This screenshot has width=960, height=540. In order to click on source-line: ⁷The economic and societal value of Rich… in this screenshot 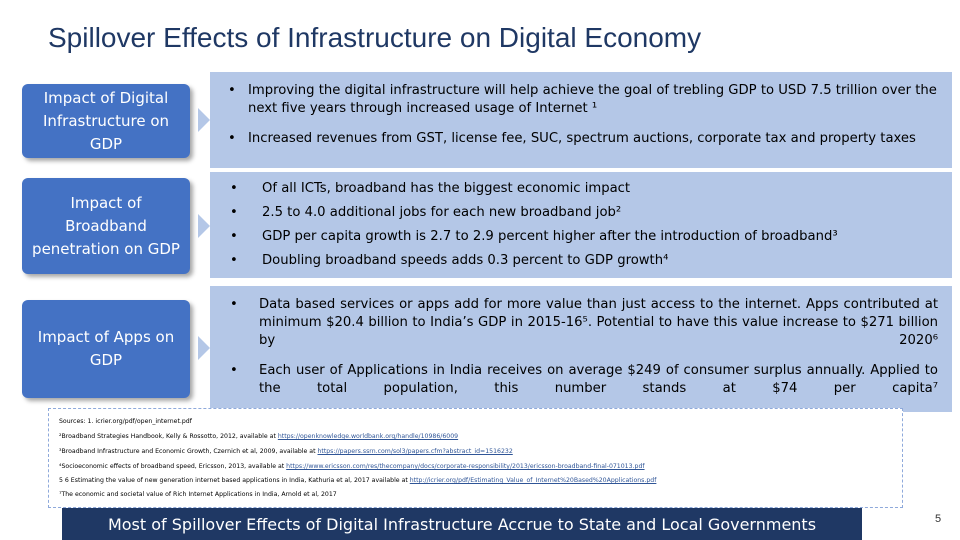, I will do `click(198, 494)`.